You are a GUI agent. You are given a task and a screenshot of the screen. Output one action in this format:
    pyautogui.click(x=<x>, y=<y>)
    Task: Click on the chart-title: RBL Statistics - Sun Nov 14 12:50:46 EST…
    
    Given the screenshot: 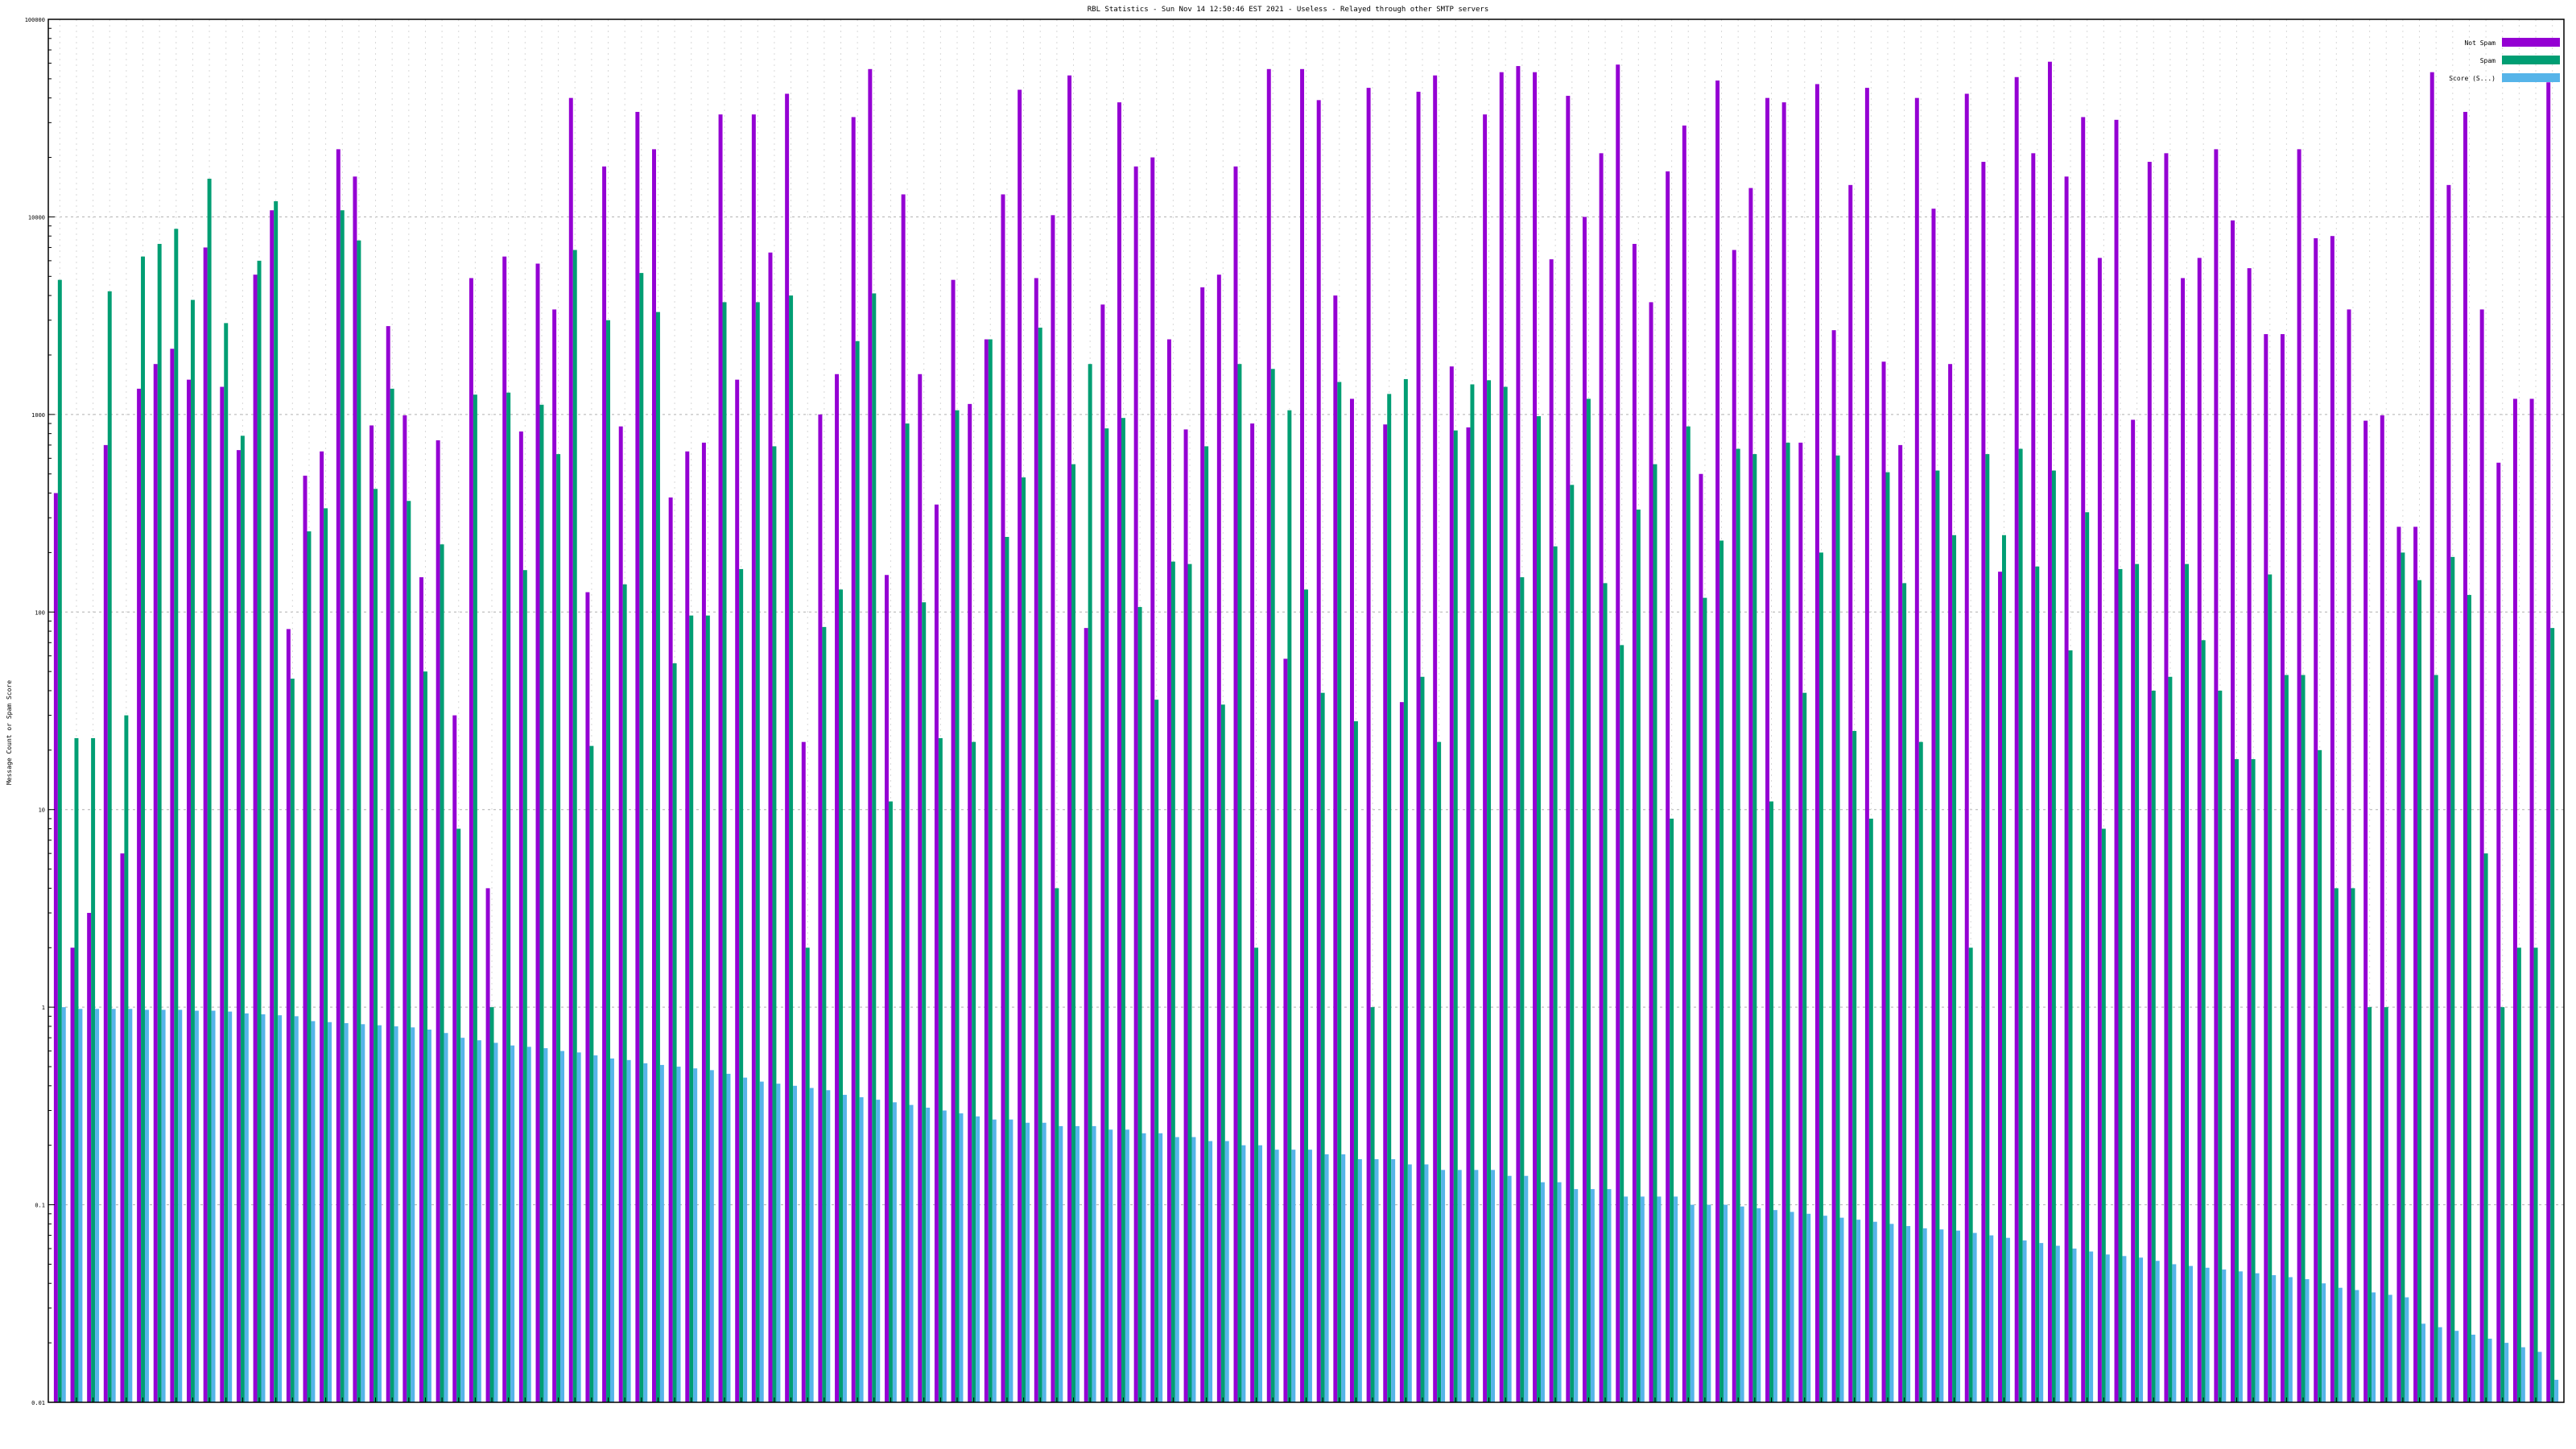 What is the action you would take?
    pyautogui.click(x=1288, y=10)
    